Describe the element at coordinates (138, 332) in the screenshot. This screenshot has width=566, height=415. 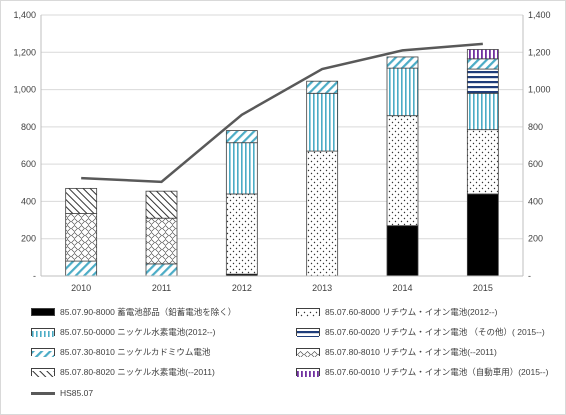
I see `legend-label: 85.07.50-0000 ニッケル水素電池(2012--)` at that location.